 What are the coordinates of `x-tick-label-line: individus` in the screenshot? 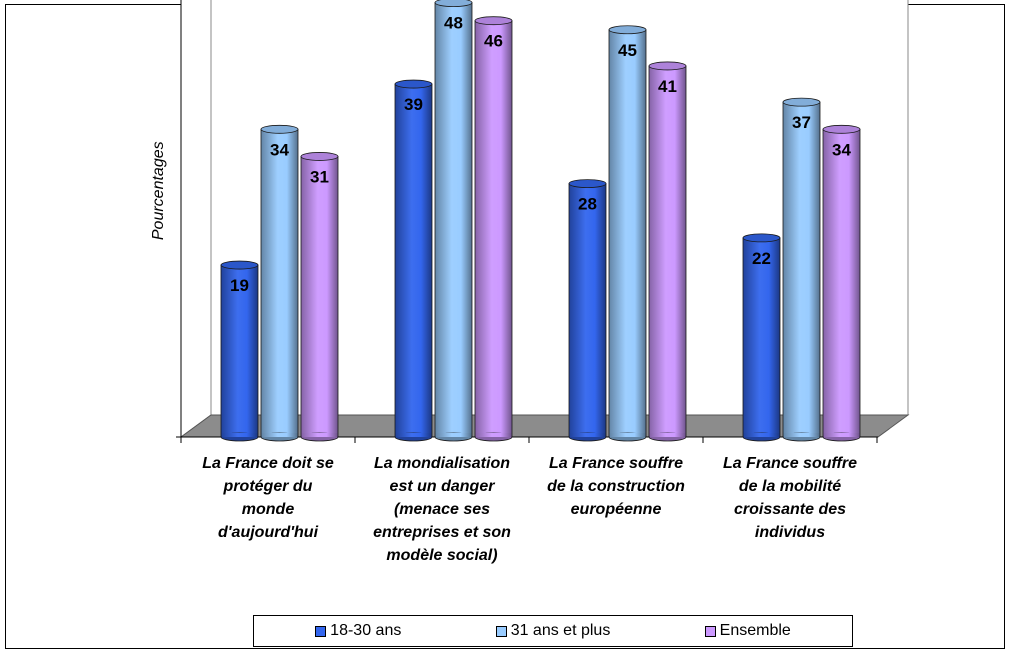 It's located at (790, 532).